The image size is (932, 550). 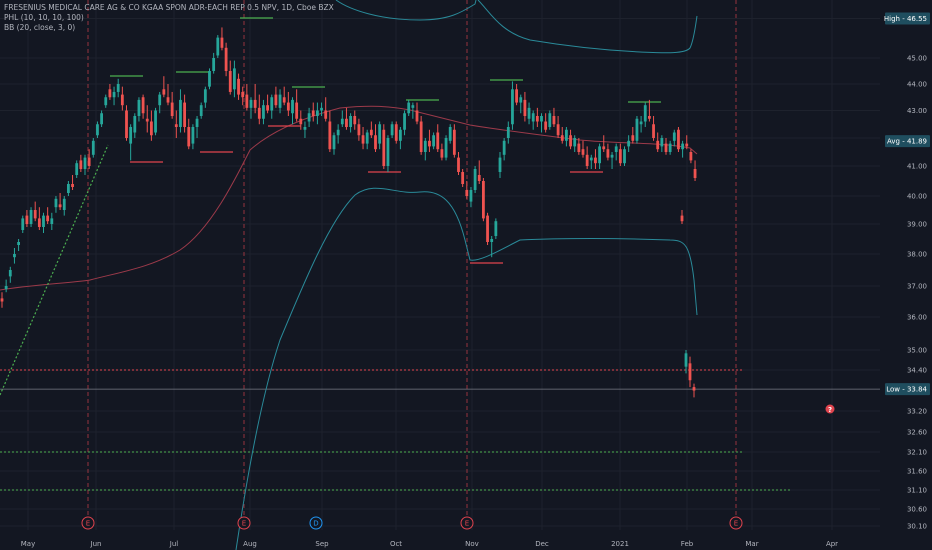 I want to click on y-tick-label: 40.00, so click(x=917, y=197).